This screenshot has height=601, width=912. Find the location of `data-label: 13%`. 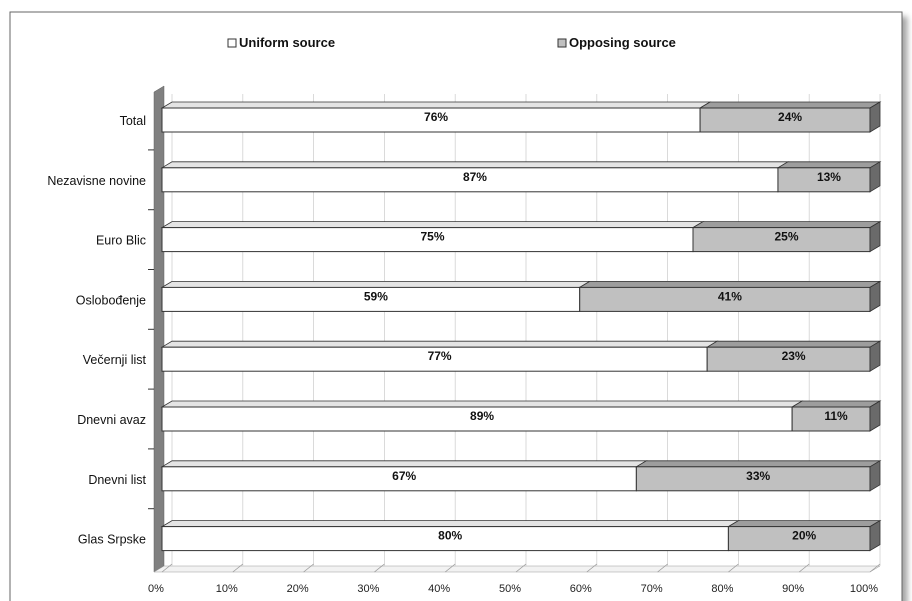

data-label: 13% is located at coordinates (829, 177).